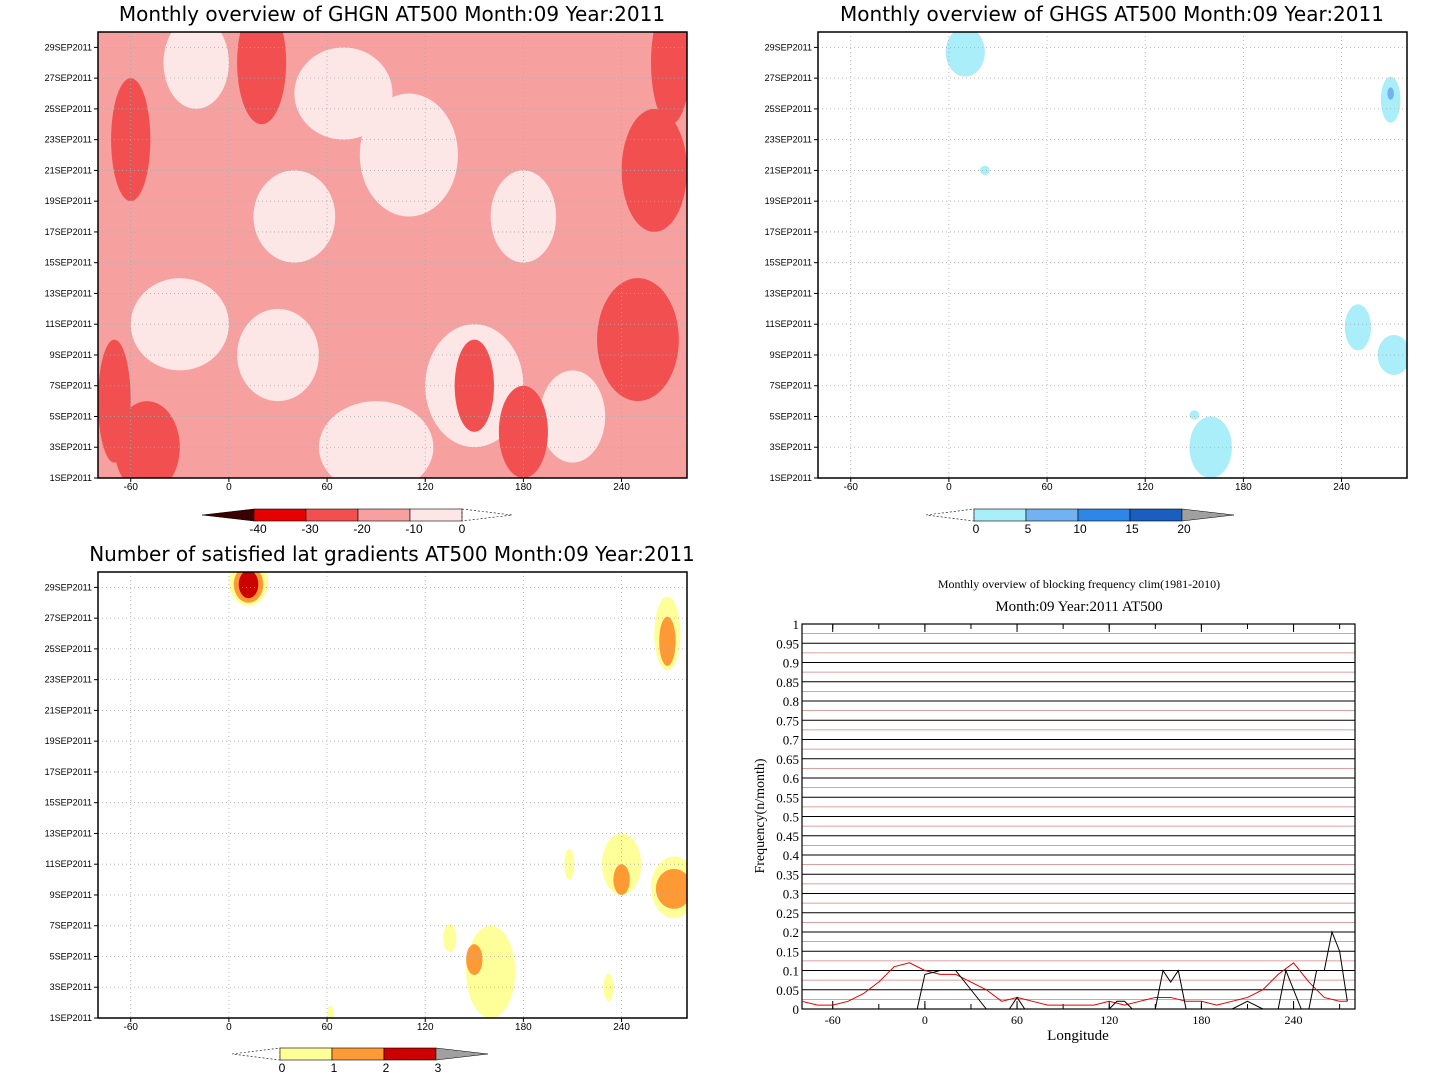  Describe the element at coordinates (791, 855) in the screenshot. I see `y-tick-label: 0.4` at that location.